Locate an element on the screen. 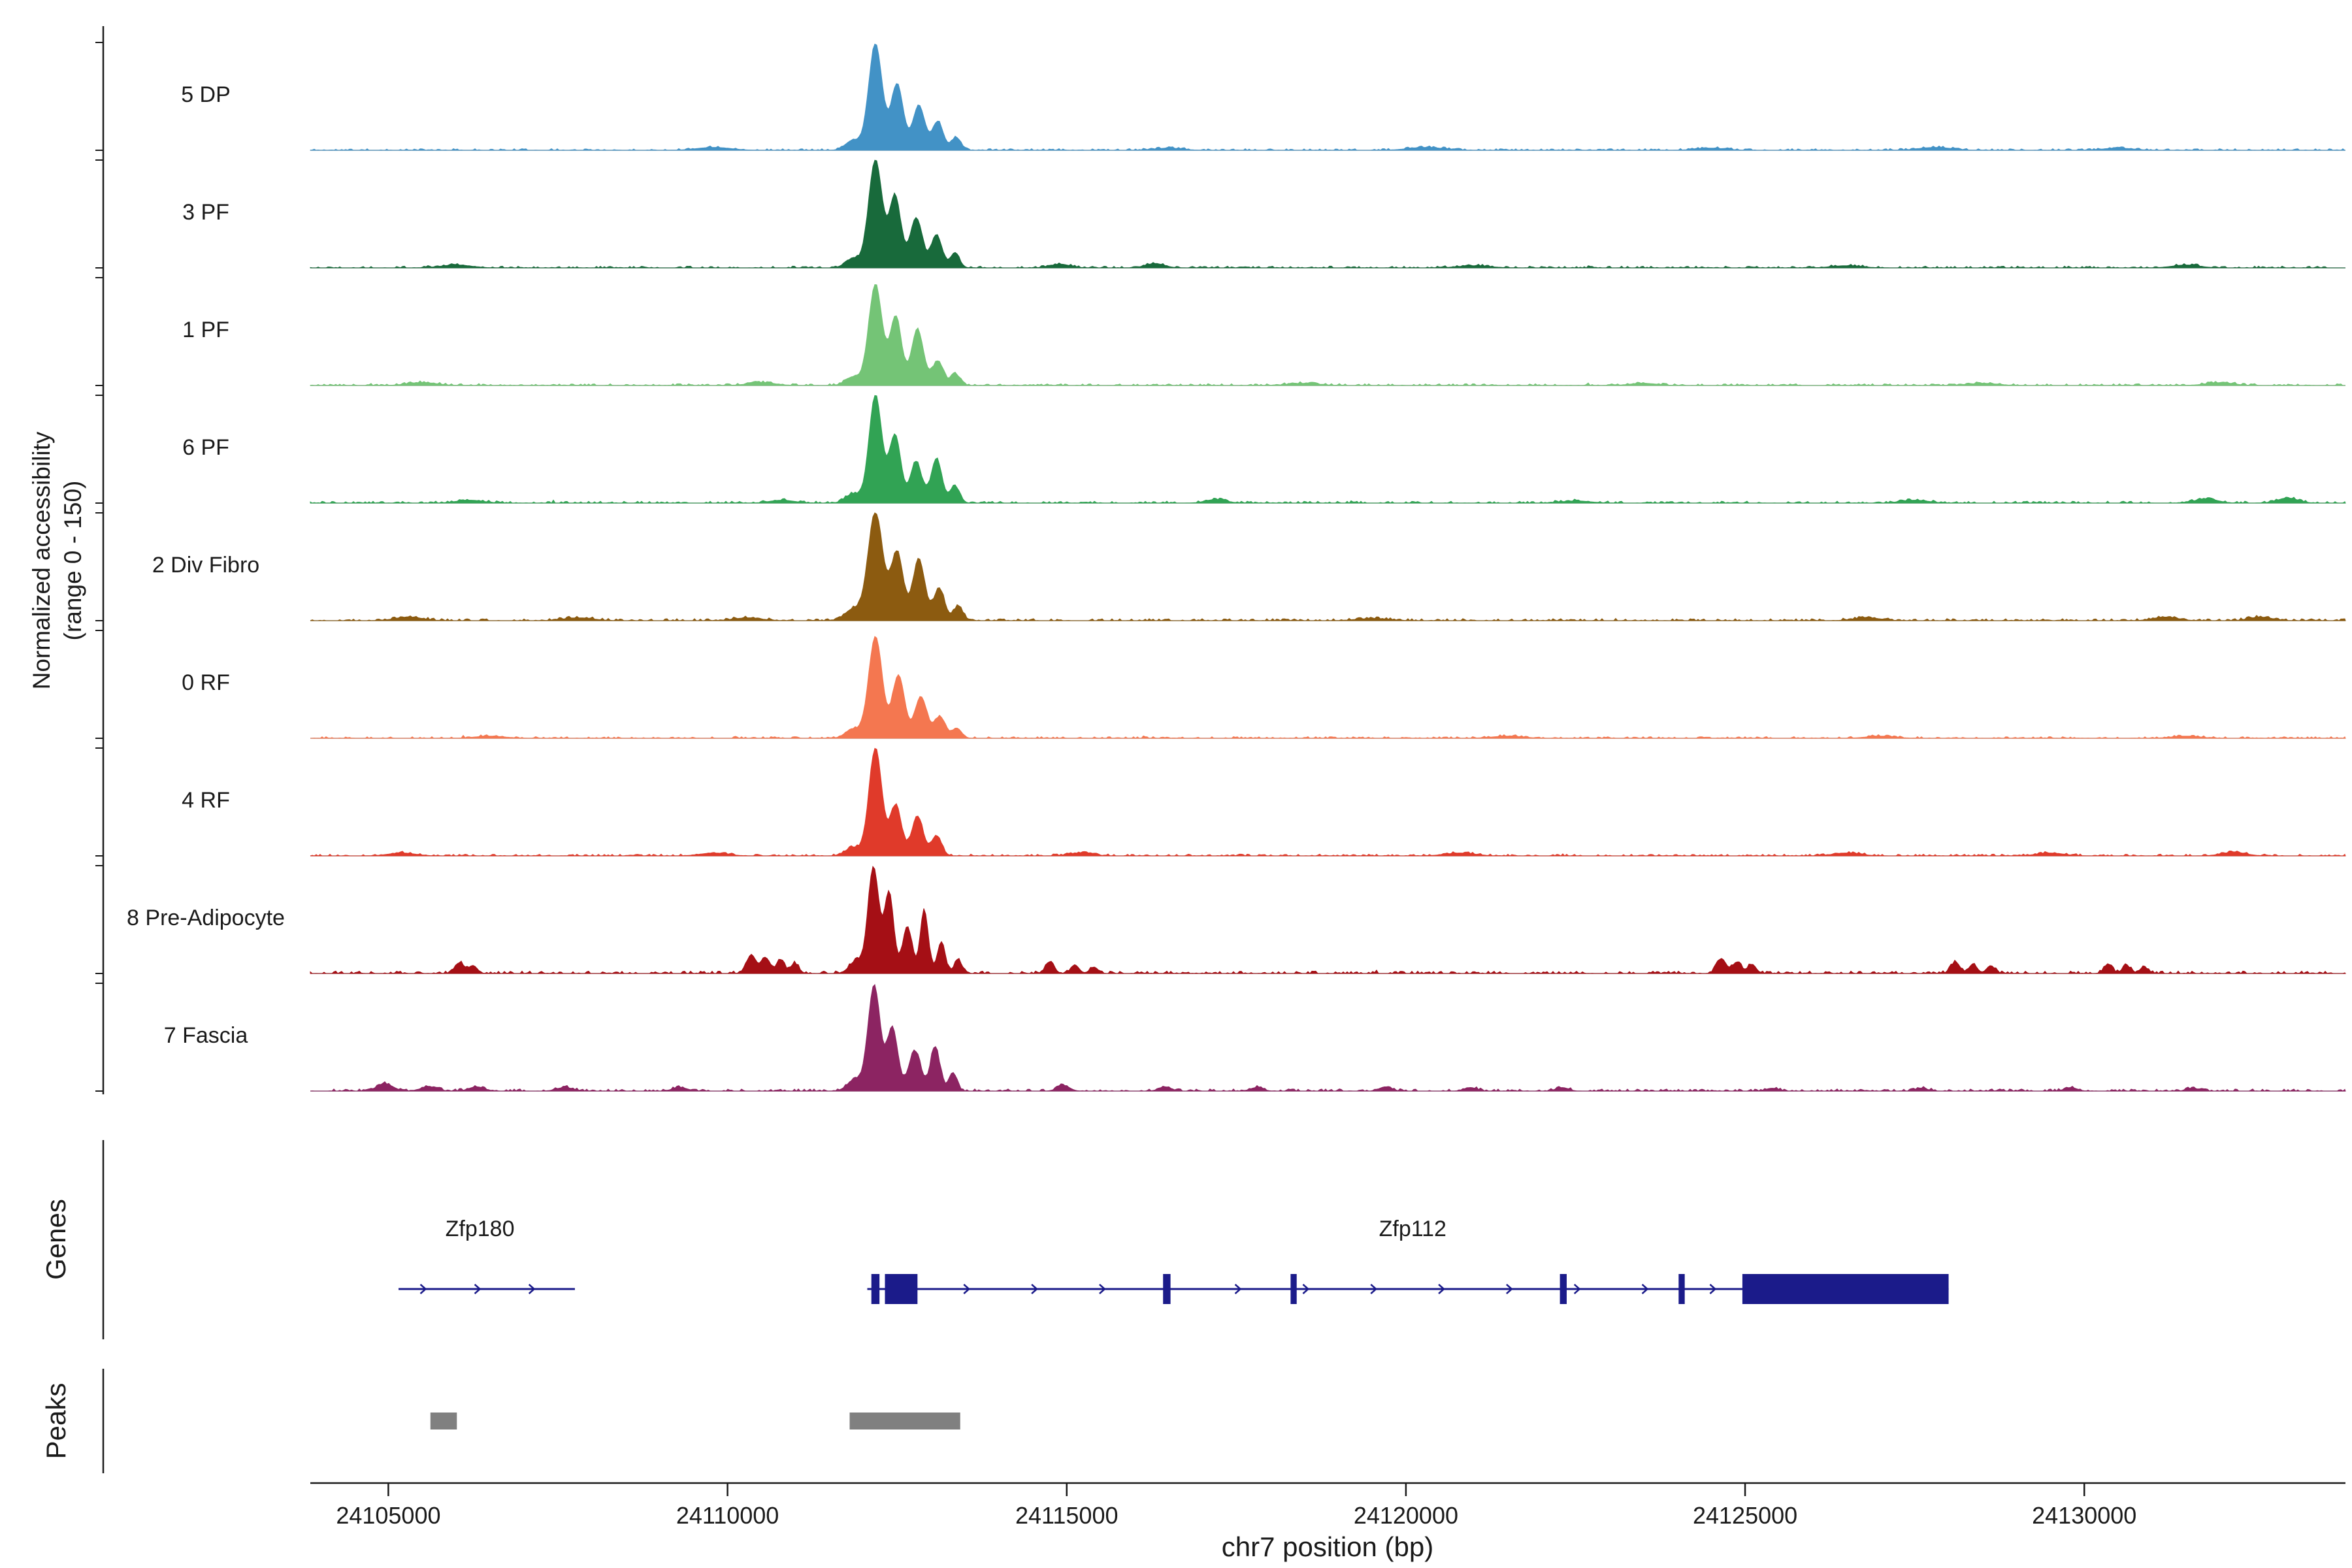  track-label: 3 PF is located at coordinates (205, 212).